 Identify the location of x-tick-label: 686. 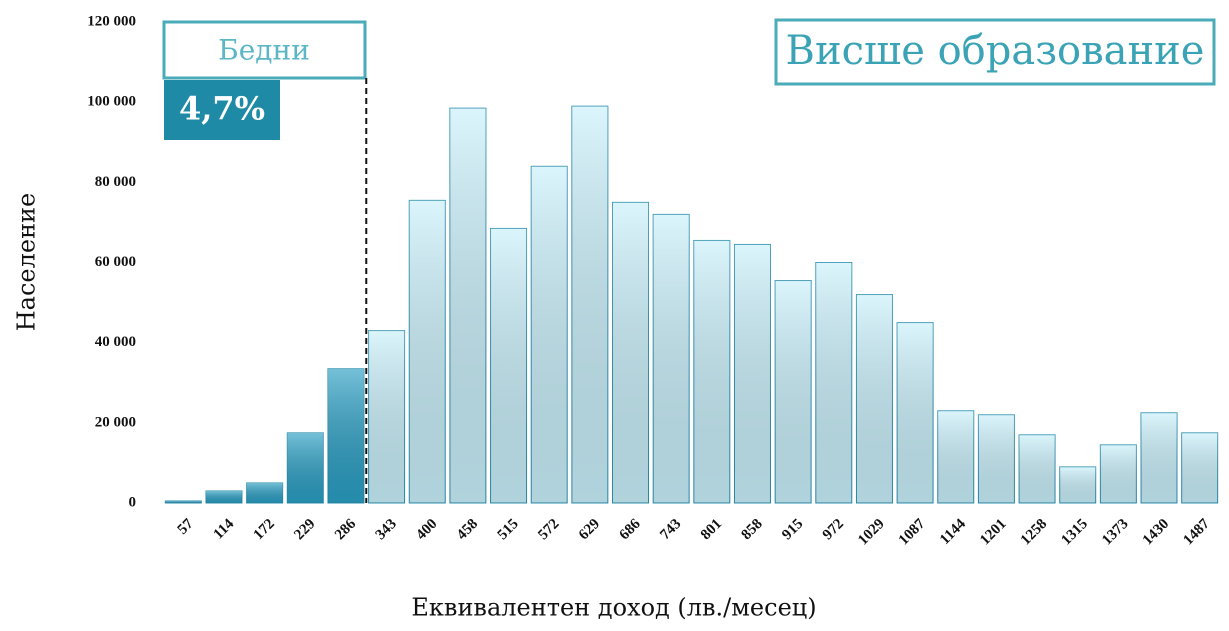
(631, 530).